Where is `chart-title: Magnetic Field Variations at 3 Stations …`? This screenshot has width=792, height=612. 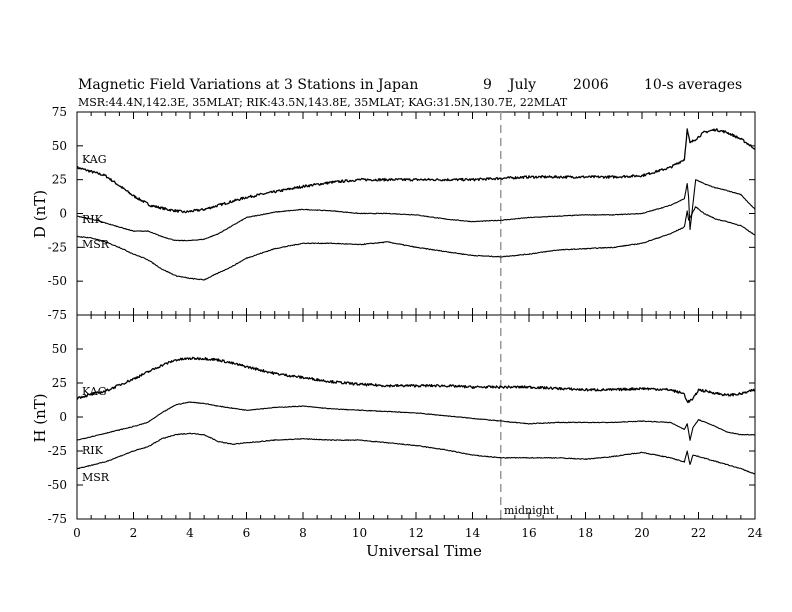
chart-title: Magnetic Field Variations at 3 Stations … is located at coordinates (248, 85).